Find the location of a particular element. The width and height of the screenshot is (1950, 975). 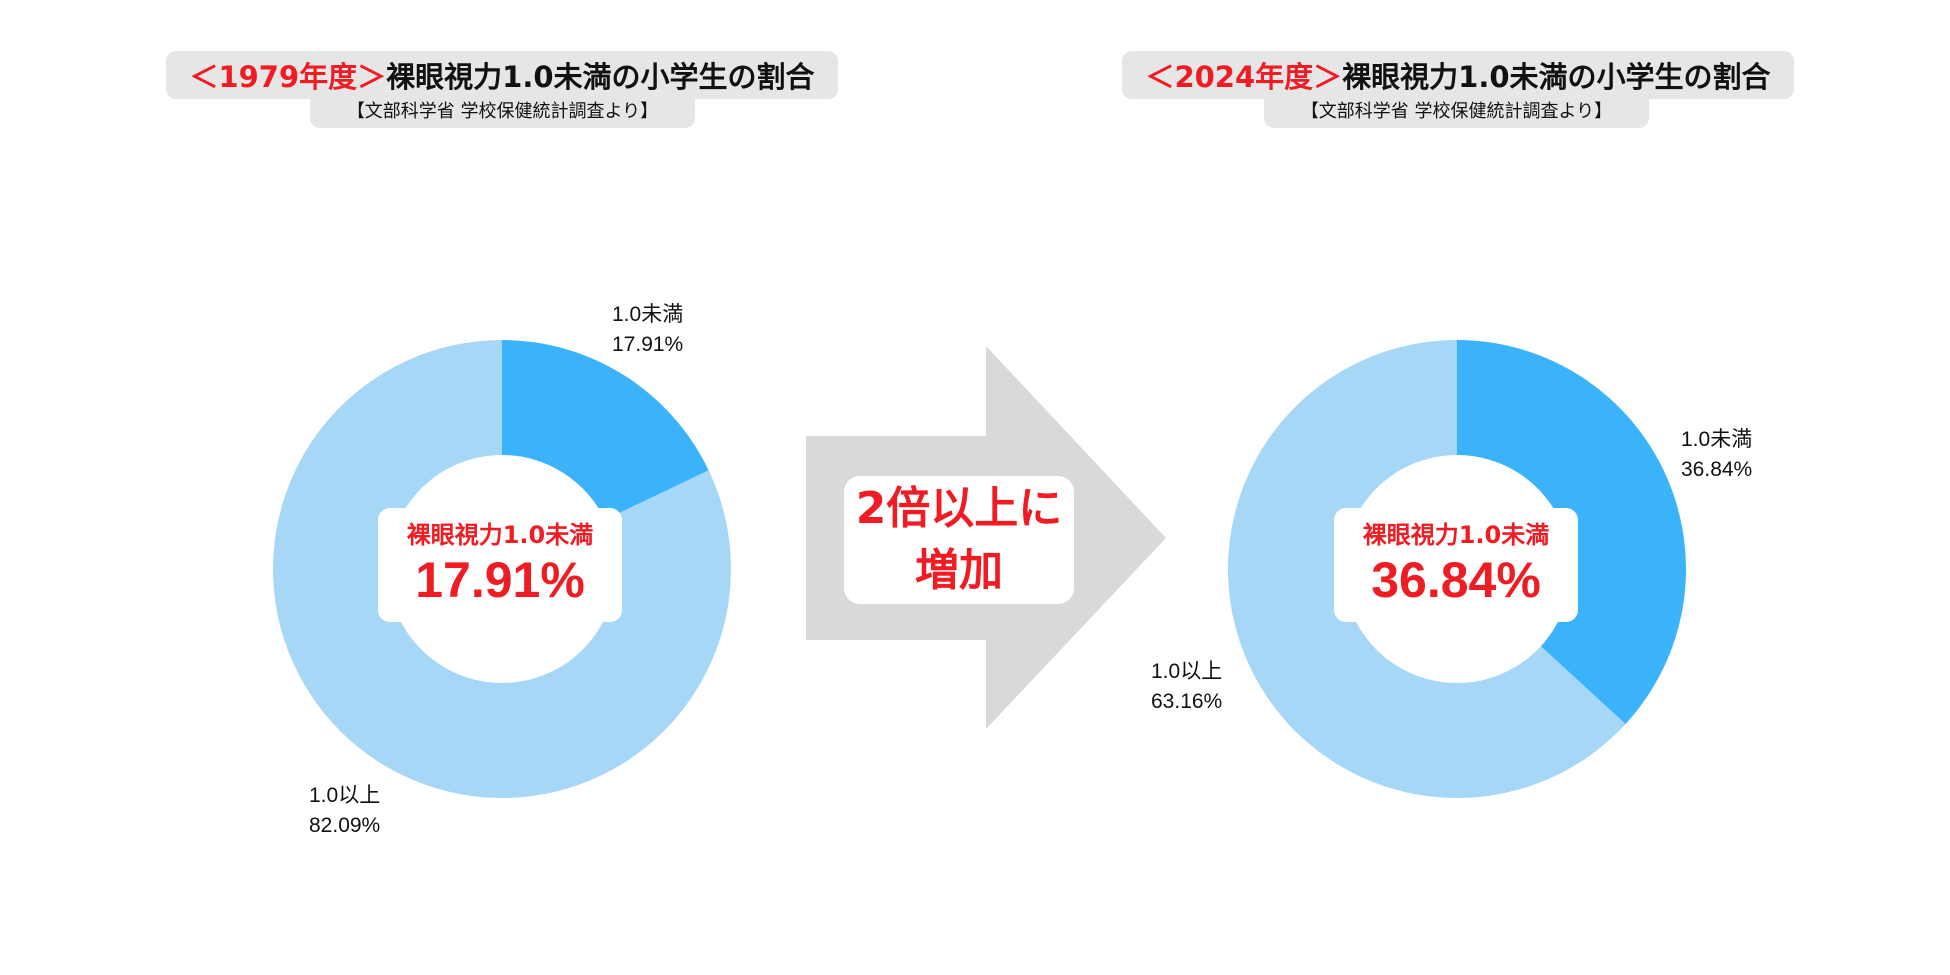

callout-under-name-2024: 1.0未満 is located at coordinates (1717, 439).